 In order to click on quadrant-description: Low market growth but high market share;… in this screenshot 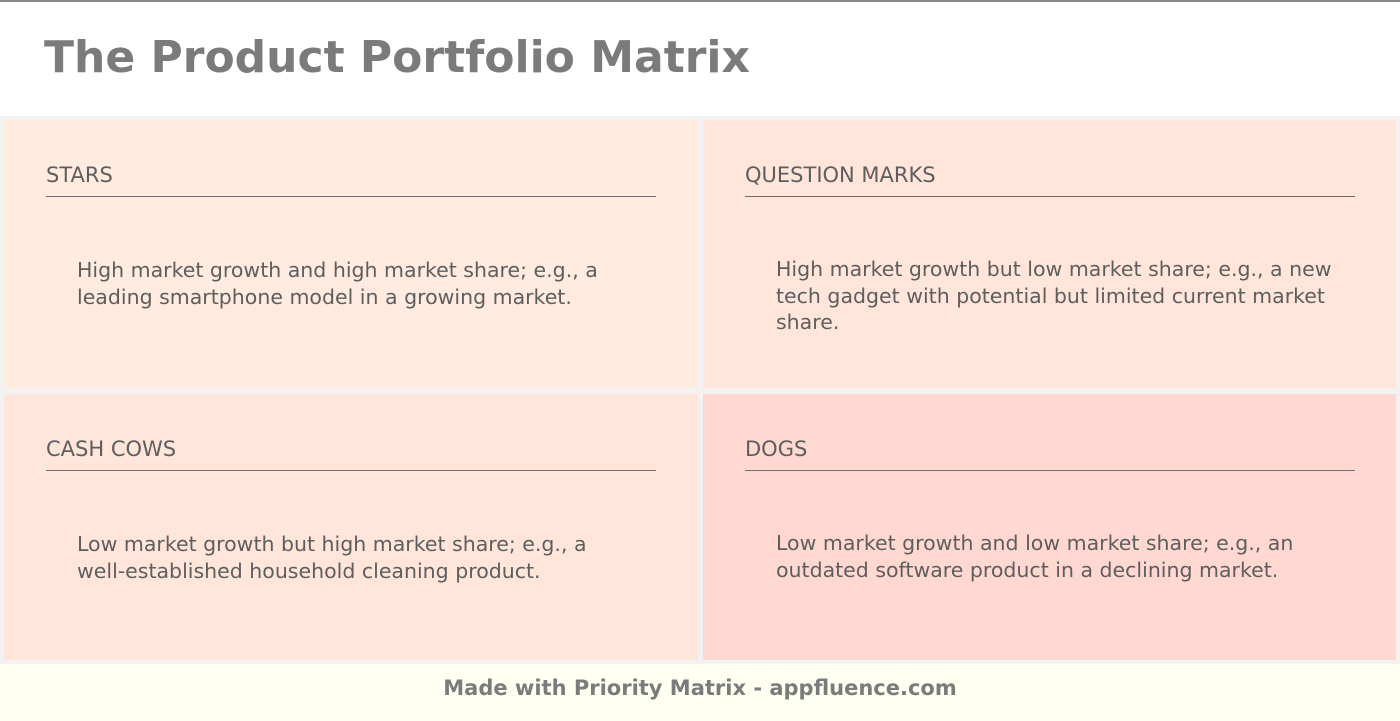, I will do `click(332, 557)`.